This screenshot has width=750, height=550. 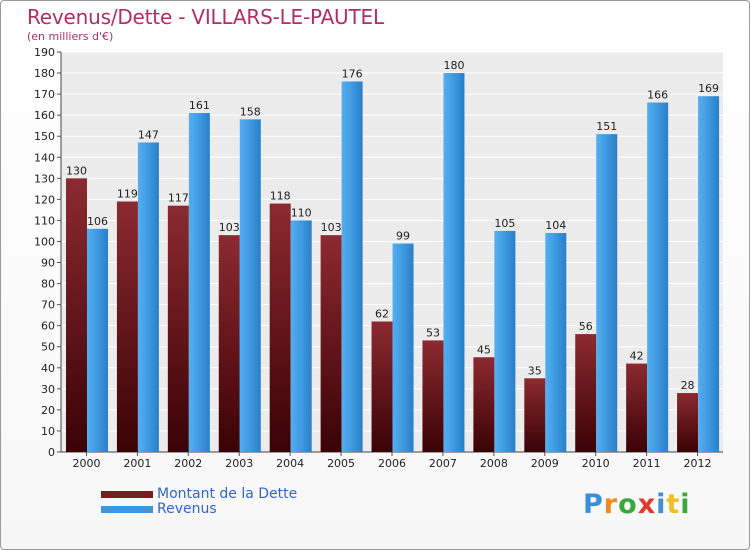 I want to click on data-label: 166, so click(x=657, y=95).